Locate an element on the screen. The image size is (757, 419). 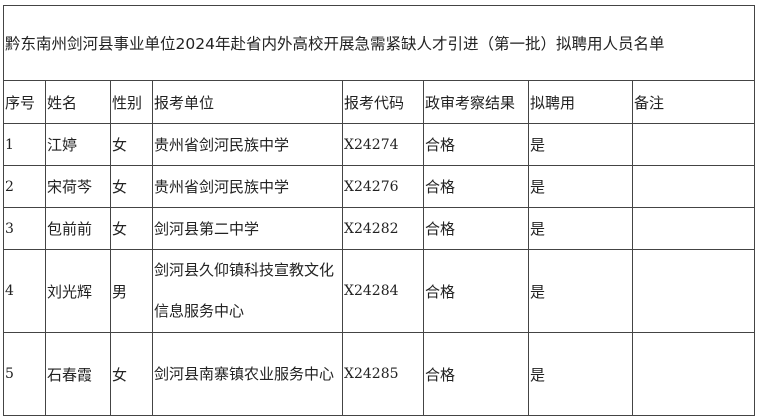
table-row: 2 宋荷芩 女 贵州省剑河民族中学 X24276 合格 是 is located at coordinates (379, 186).